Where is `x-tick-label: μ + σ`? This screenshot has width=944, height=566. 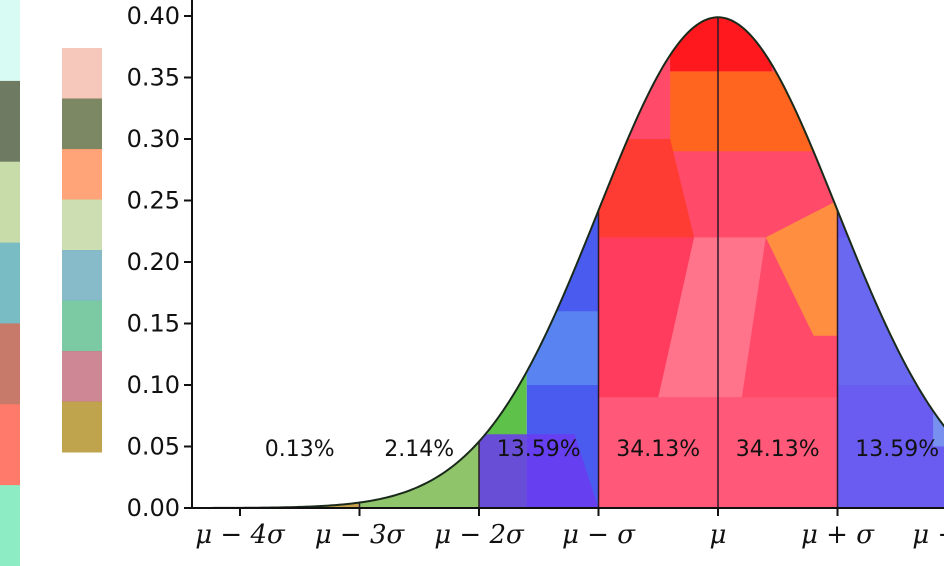 x-tick-label: μ + σ is located at coordinates (838, 535).